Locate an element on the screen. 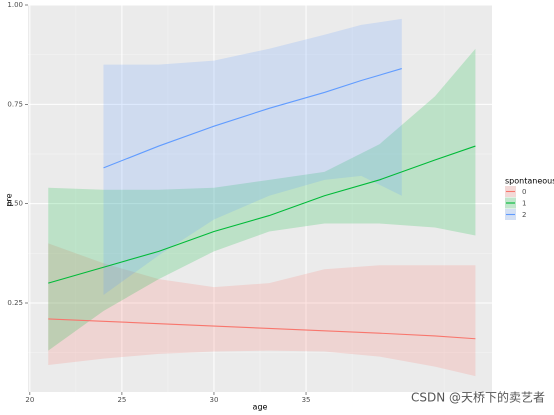 The width and height of the screenshot is (554, 415). x-tick-label: 20 is located at coordinates (29, 400).